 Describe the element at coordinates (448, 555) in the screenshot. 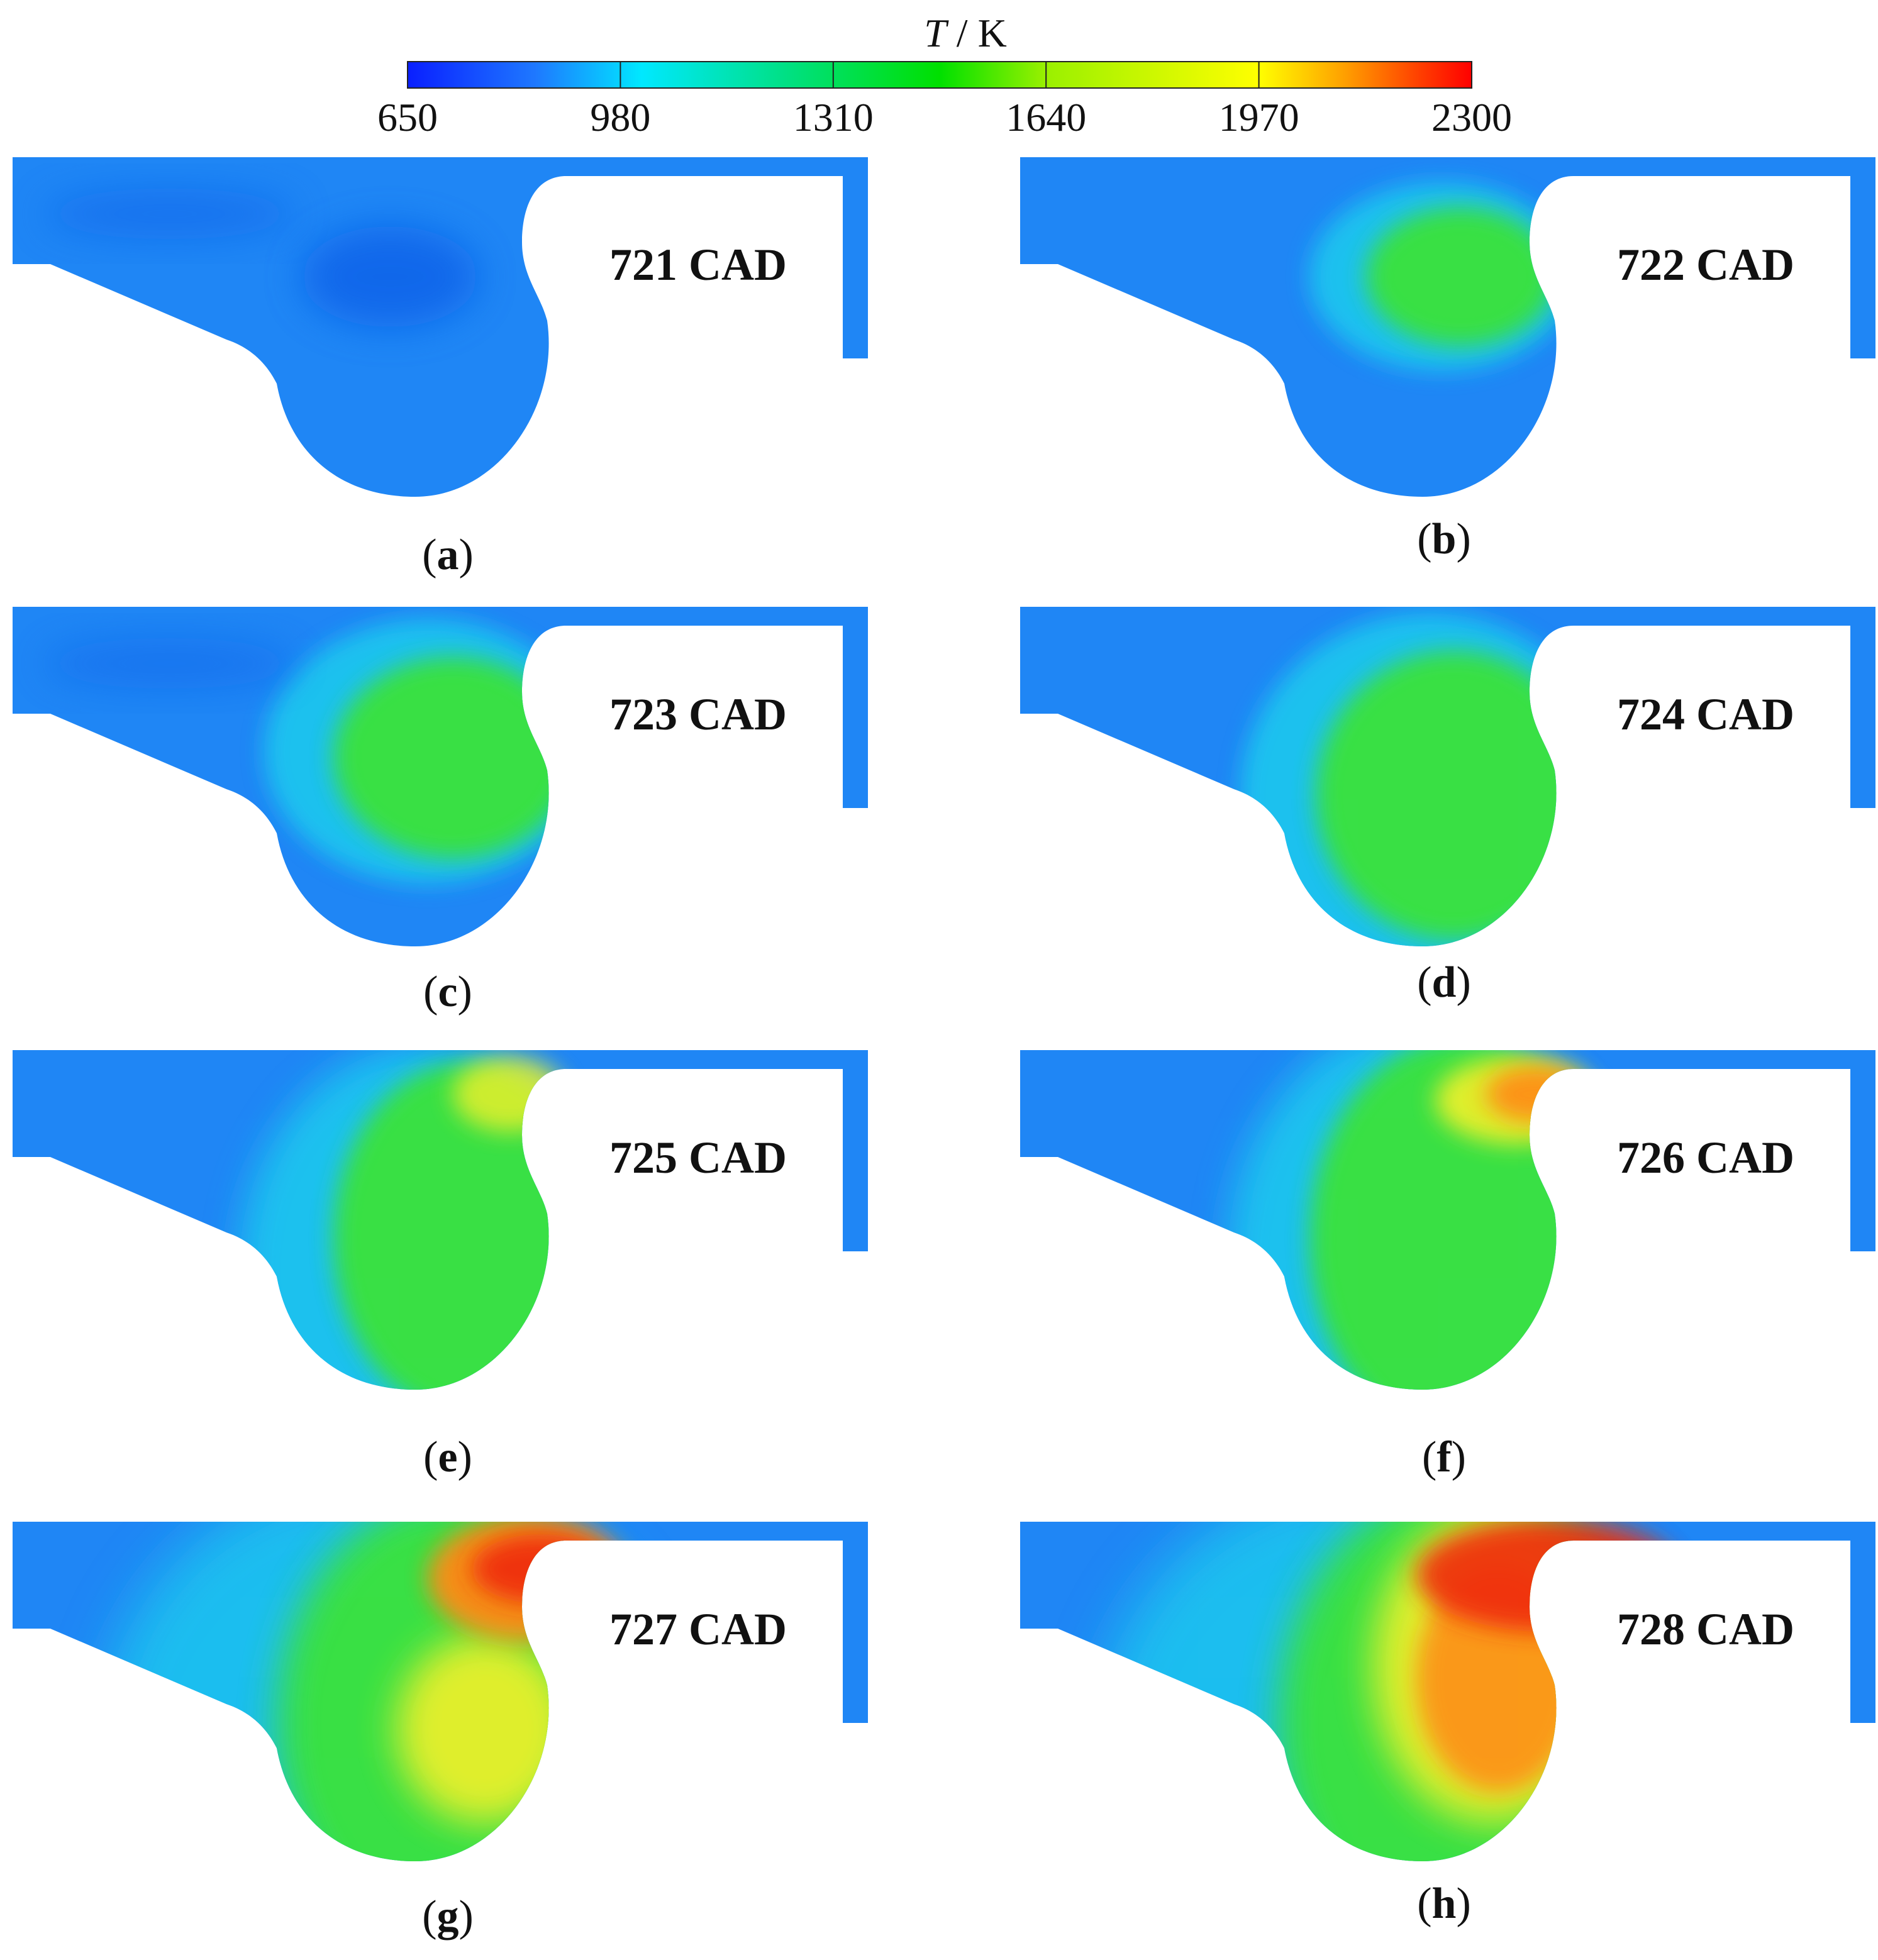

I see `subfigure-label: (a)` at that location.